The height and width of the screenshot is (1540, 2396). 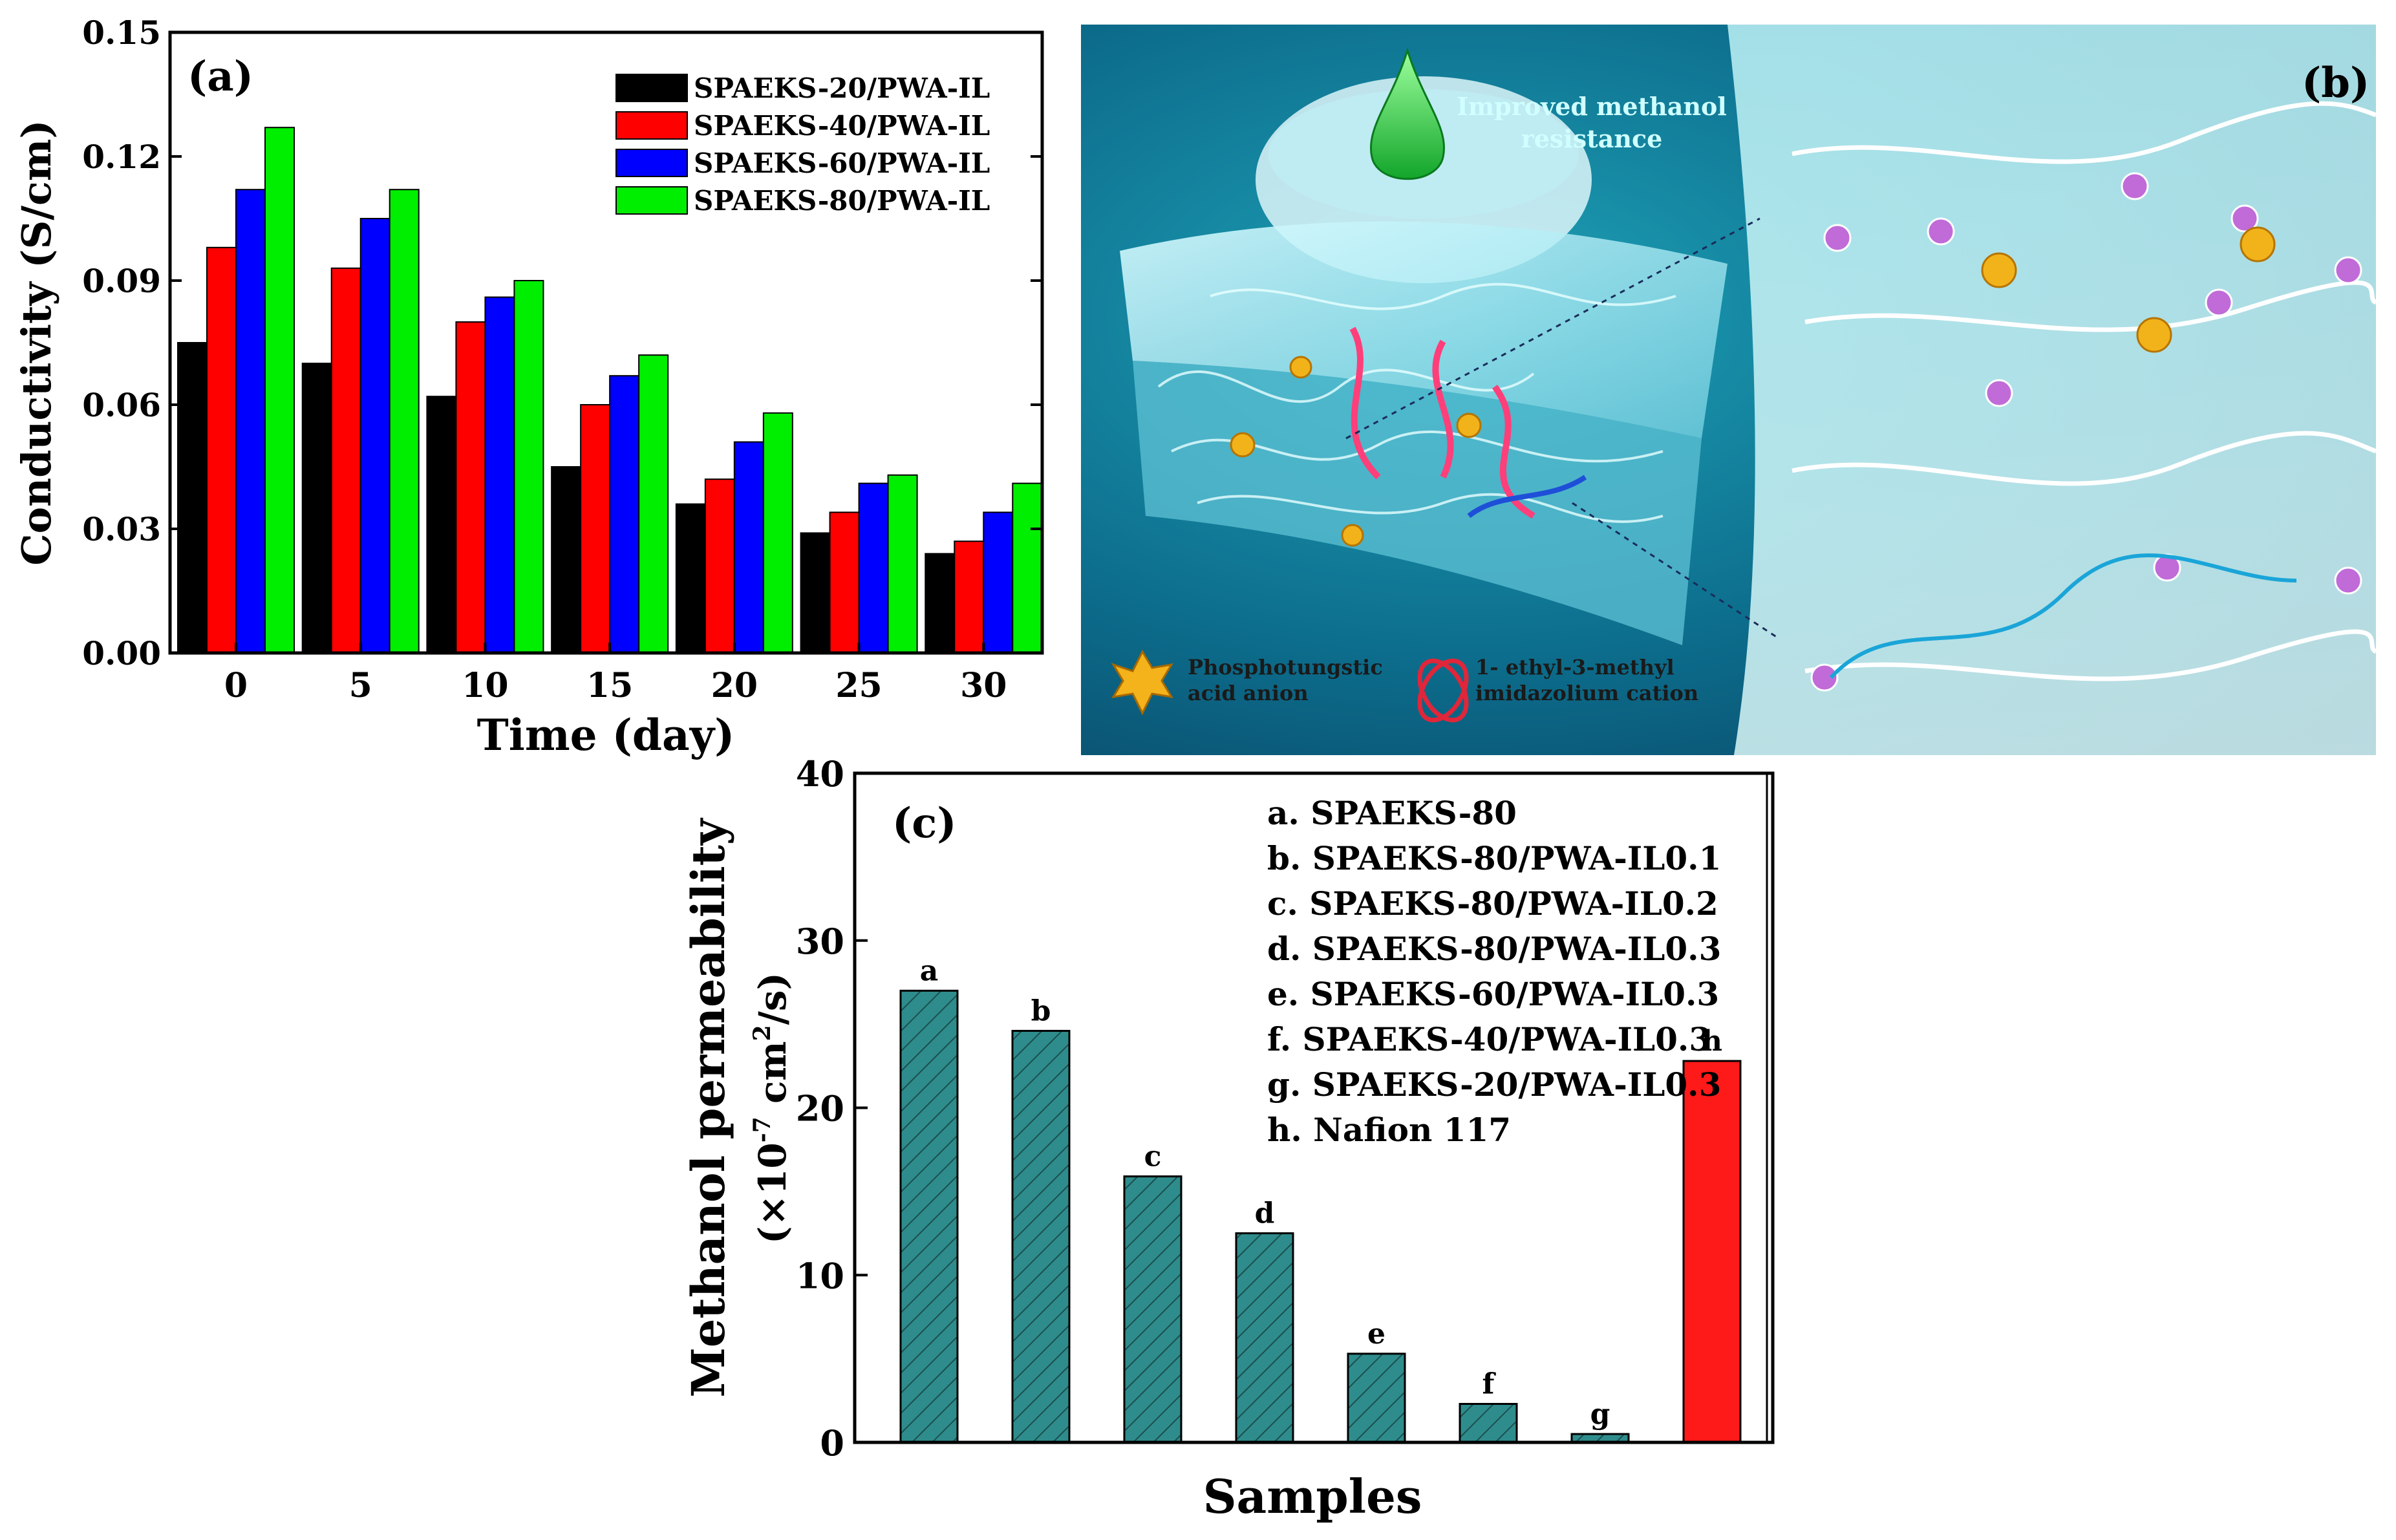 What do you see at coordinates (606, 735) in the screenshot?
I see `x-axis-label: Time (day)` at bounding box center [606, 735].